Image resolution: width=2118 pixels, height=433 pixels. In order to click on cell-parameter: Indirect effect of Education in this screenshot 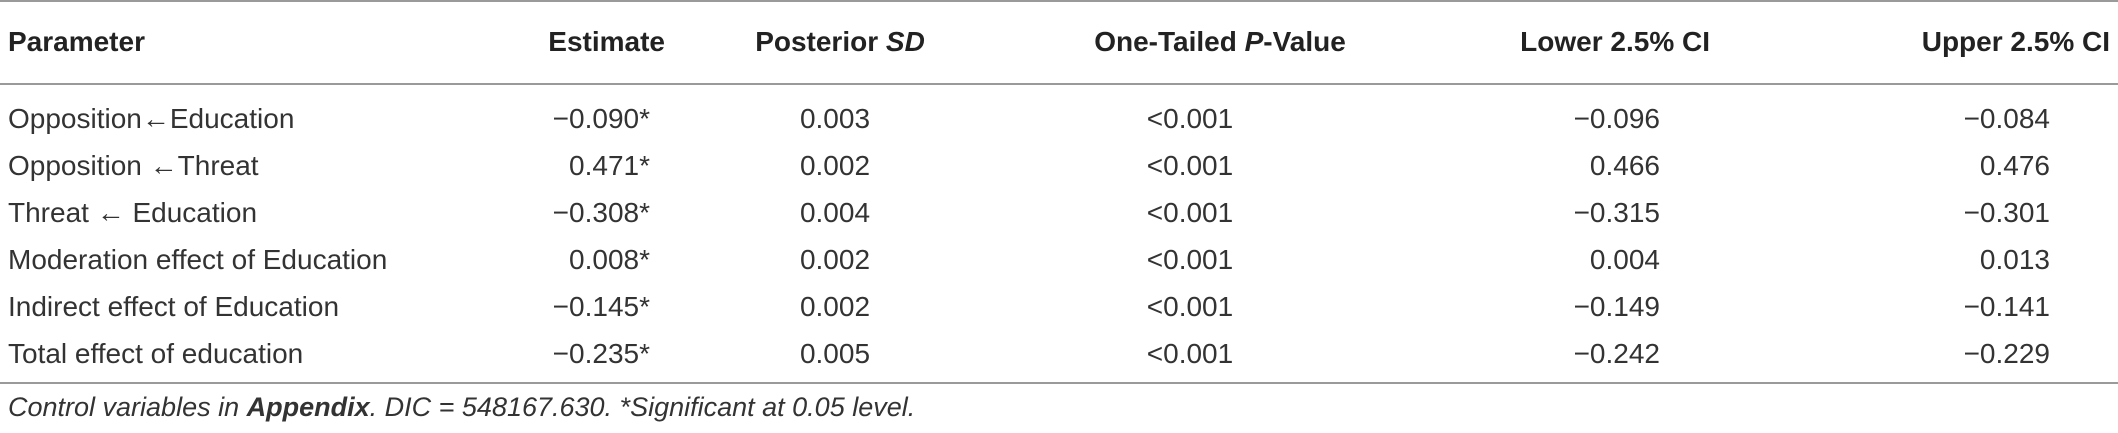, I will do `click(174, 306)`.